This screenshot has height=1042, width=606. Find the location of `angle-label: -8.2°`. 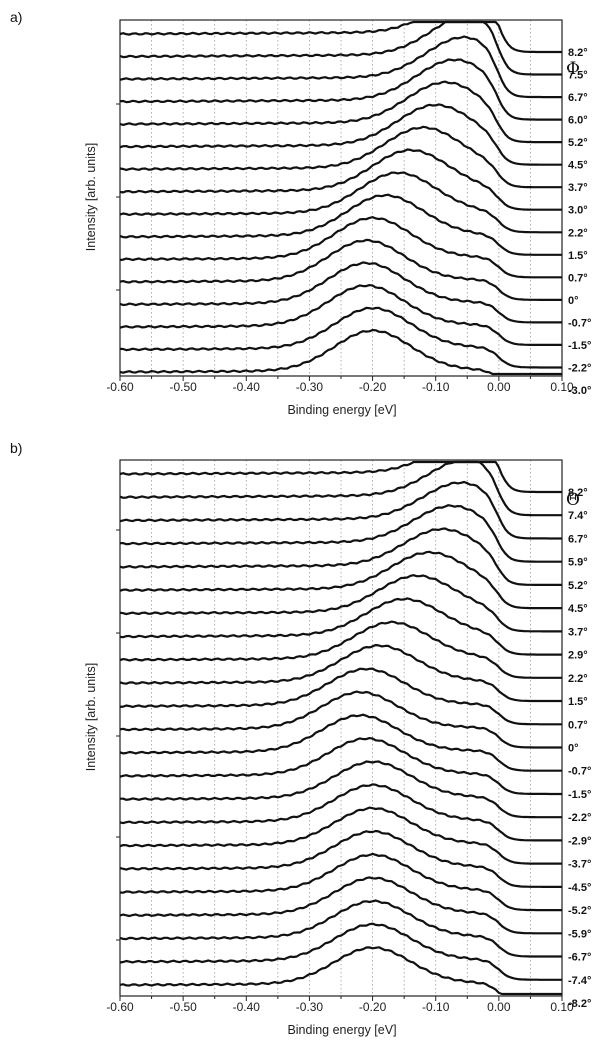

angle-label: -8.2° is located at coordinates (579, 1004).